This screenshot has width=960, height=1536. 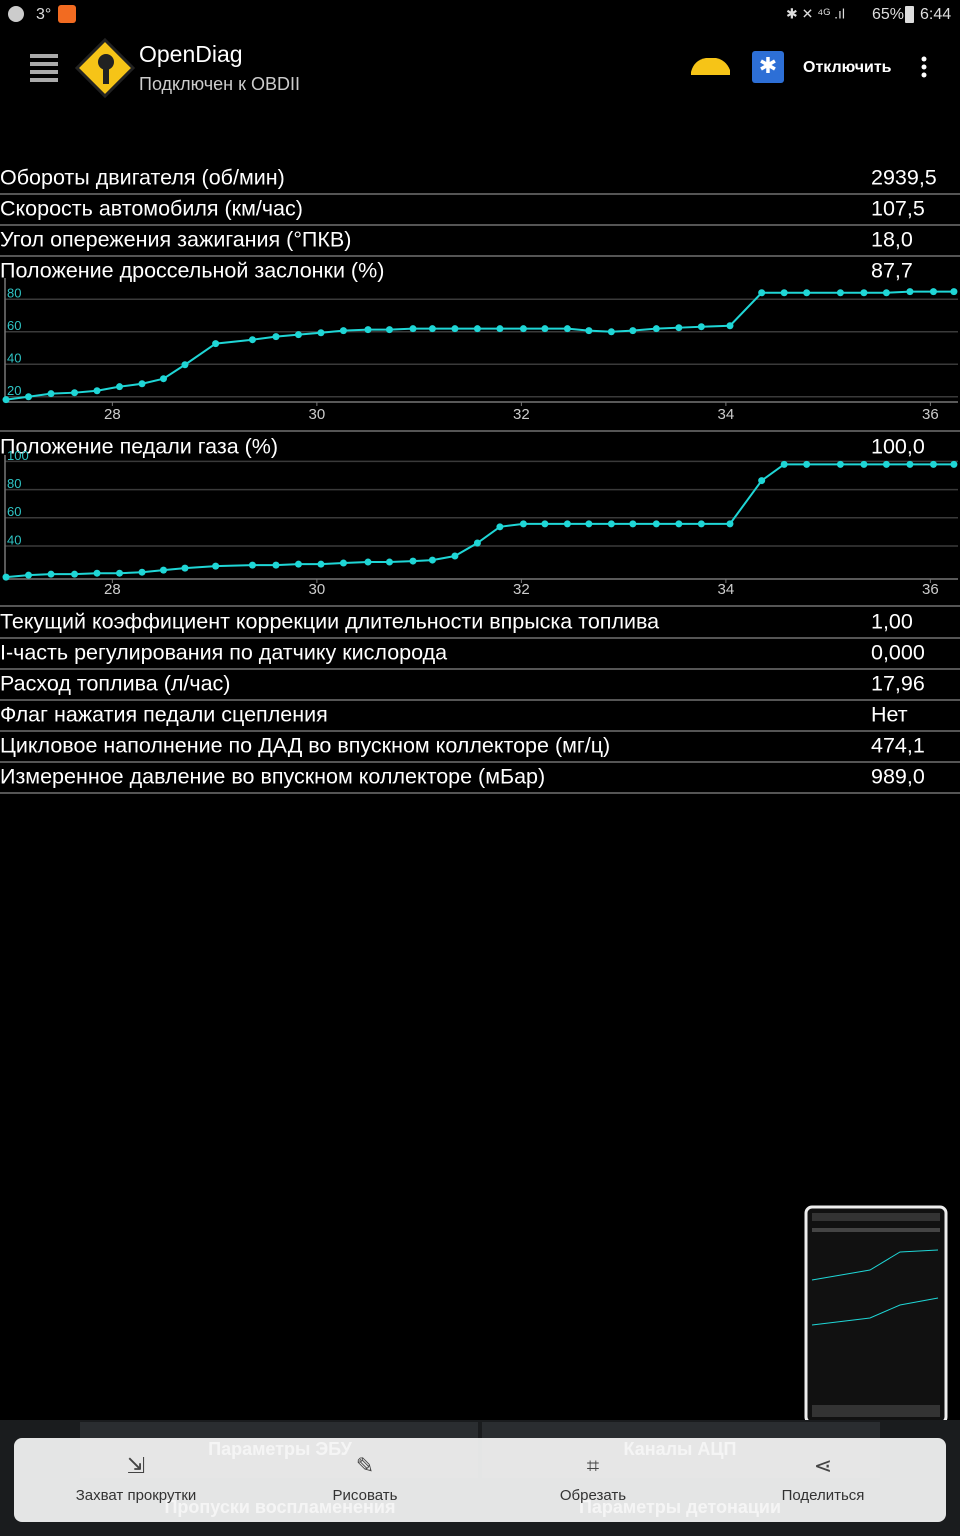 I want to click on param-value: 0,000, so click(x=898, y=653).